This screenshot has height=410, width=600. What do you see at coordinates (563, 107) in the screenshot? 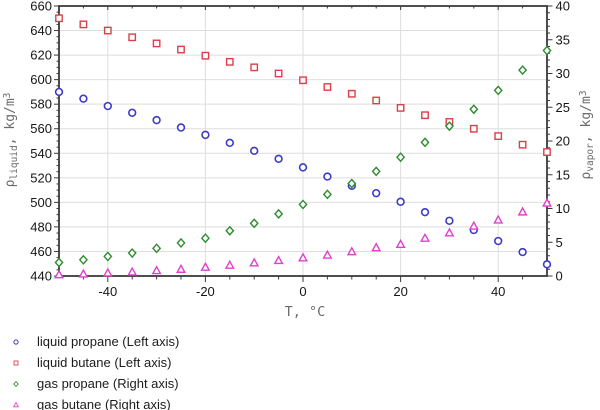
I see `right-tick-label: 25` at bounding box center [563, 107].